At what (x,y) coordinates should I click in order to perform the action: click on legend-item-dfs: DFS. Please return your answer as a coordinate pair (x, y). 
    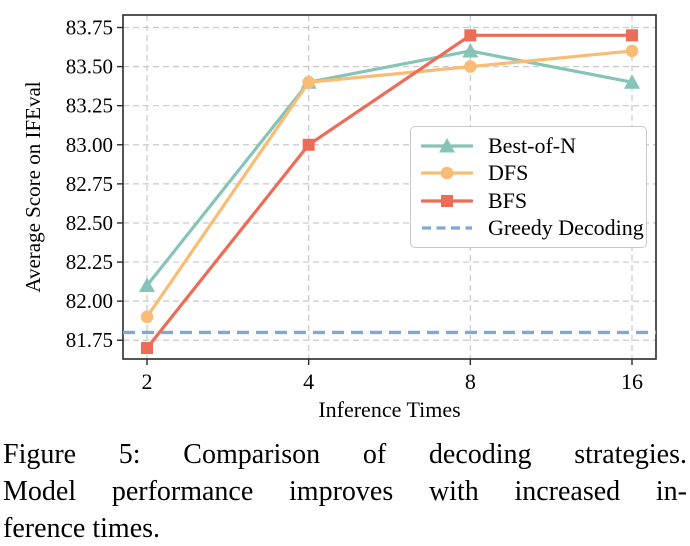
    Looking at the image, I should click on (533, 173).